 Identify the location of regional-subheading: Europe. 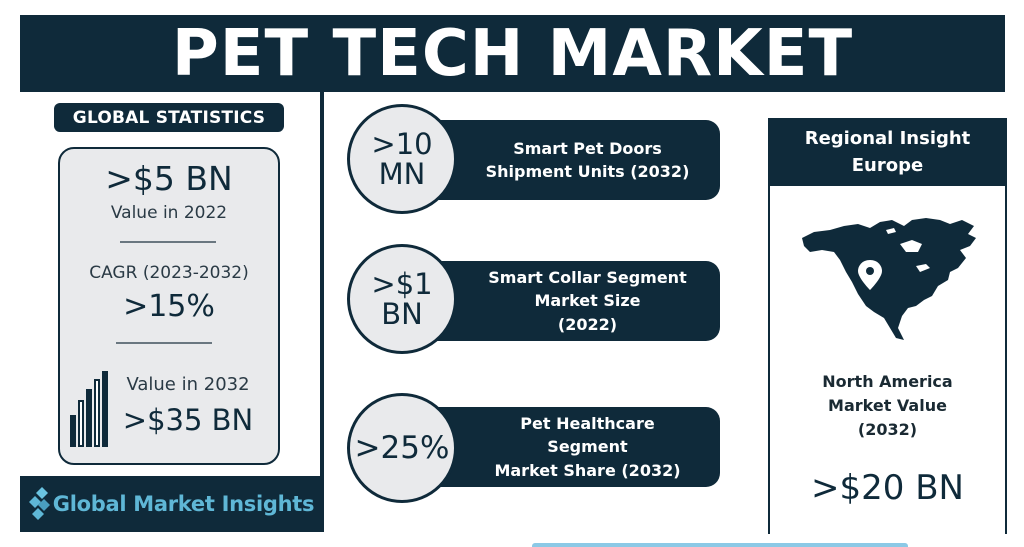
(887, 165).